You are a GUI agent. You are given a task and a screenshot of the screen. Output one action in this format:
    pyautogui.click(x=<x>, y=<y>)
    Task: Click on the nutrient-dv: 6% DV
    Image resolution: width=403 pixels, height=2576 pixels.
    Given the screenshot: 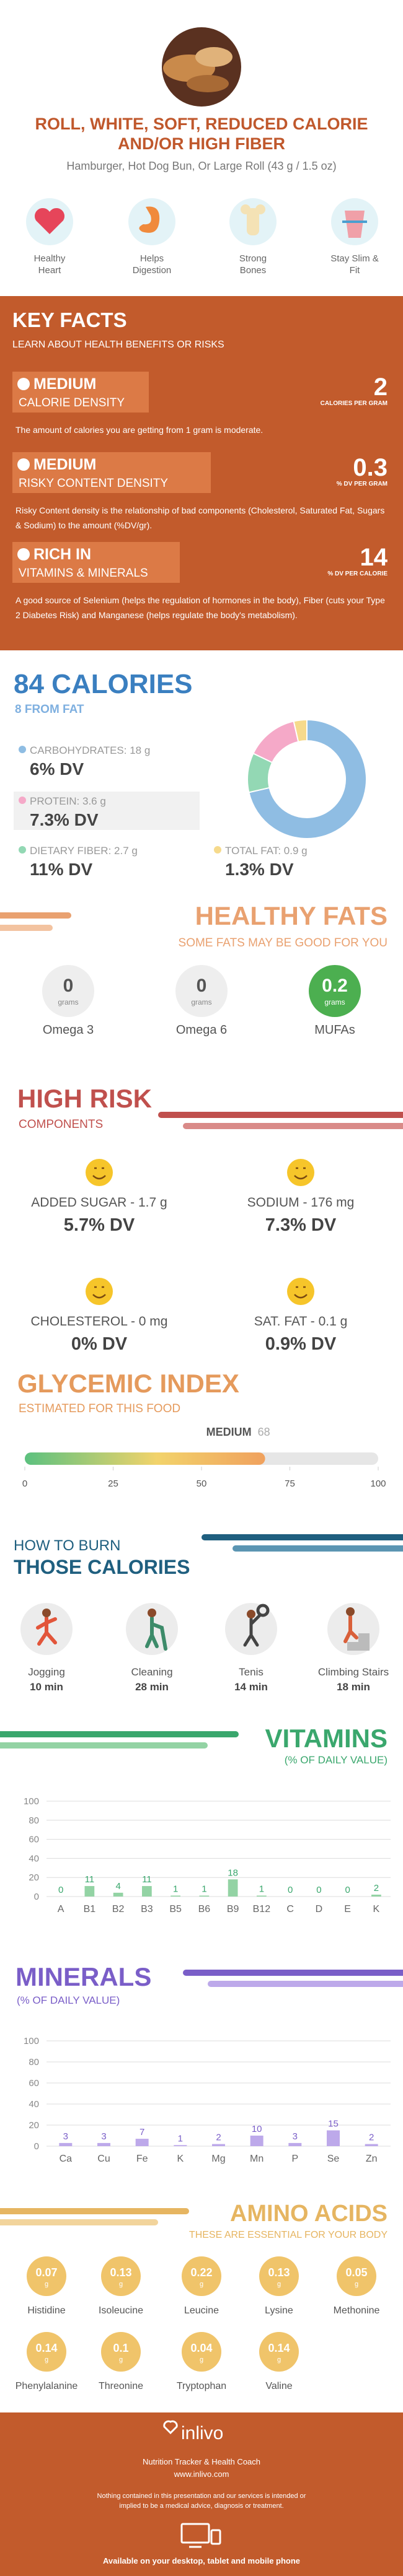 What is the action you would take?
    pyautogui.click(x=57, y=769)
    